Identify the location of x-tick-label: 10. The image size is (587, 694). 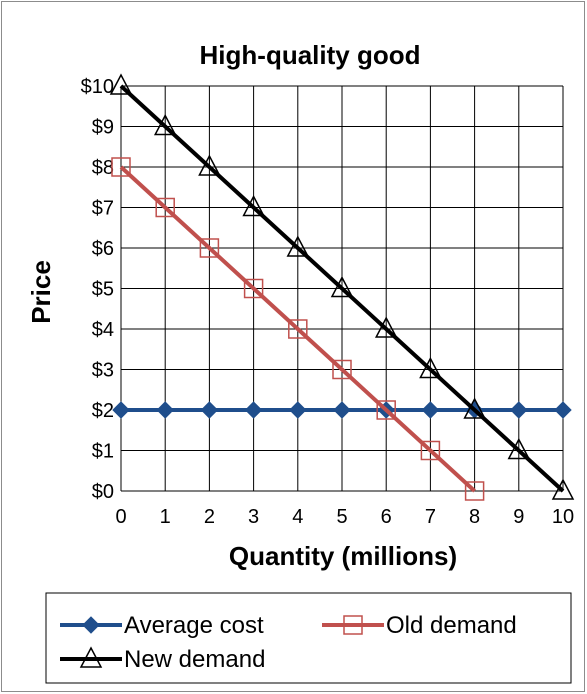
(563, 517).